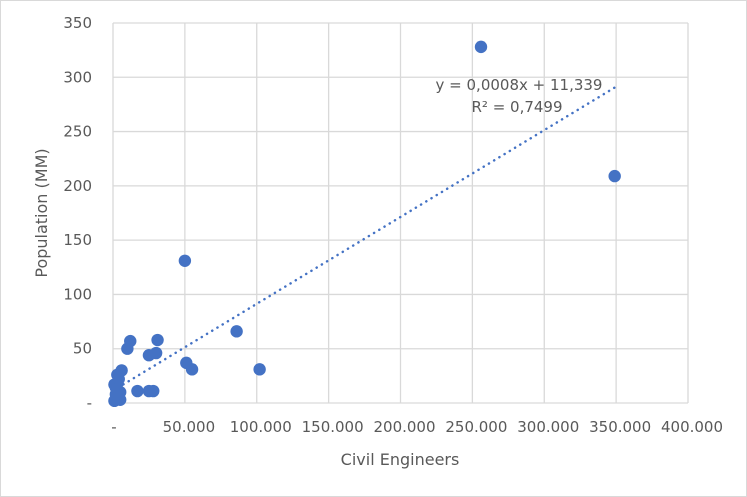  What do you see at coordinates (620, 427) in the screenshot?
I see `x-tick-label: 350.000` at bounding box center [620, 427].